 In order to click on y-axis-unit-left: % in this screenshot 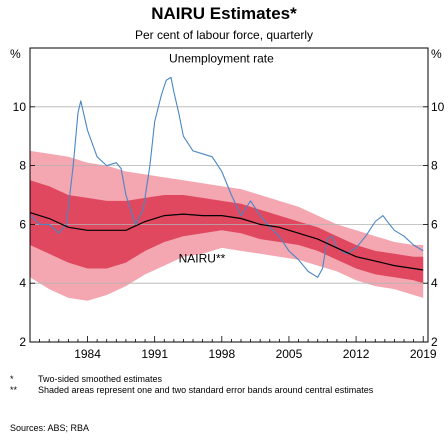, I will do `click(15, 54)`.